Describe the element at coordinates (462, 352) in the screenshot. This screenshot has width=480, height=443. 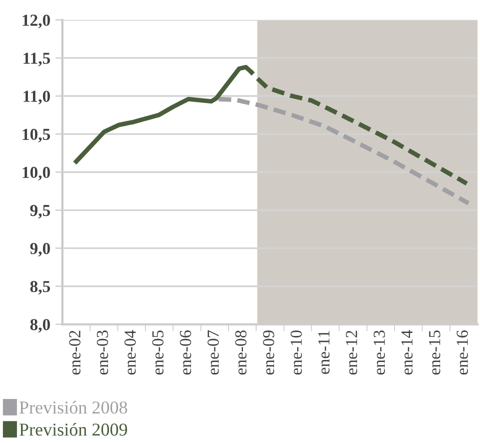
I see `x-tick-label: ene-16` at that location.